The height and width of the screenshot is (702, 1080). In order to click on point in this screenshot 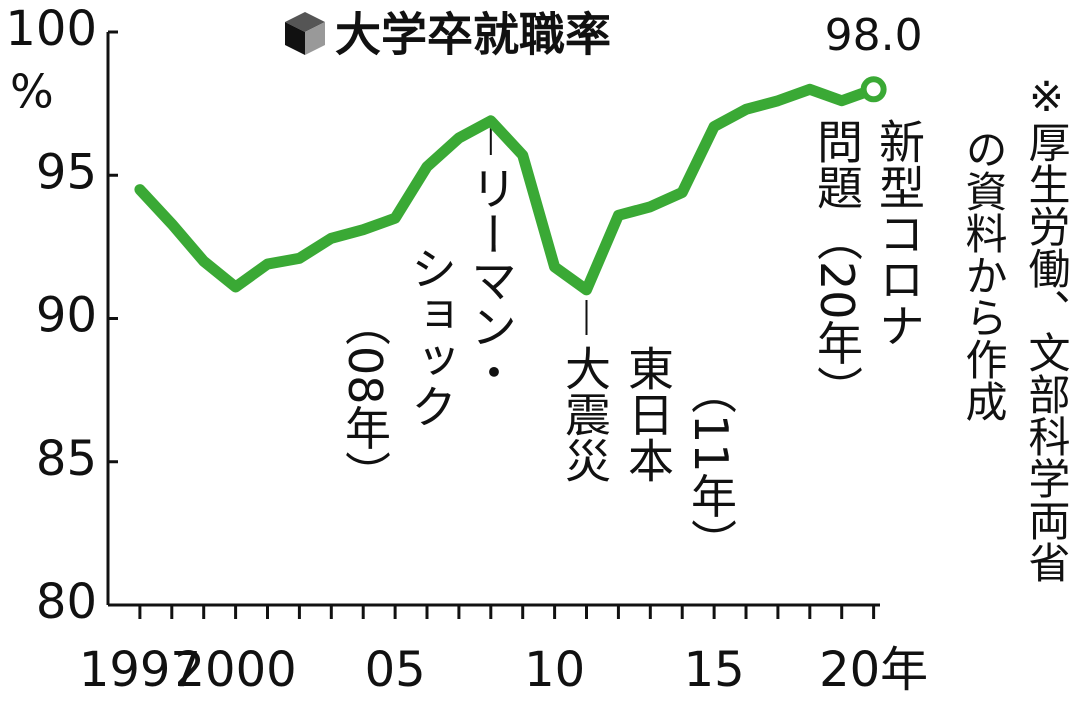, I will do `click(873, 89)`.